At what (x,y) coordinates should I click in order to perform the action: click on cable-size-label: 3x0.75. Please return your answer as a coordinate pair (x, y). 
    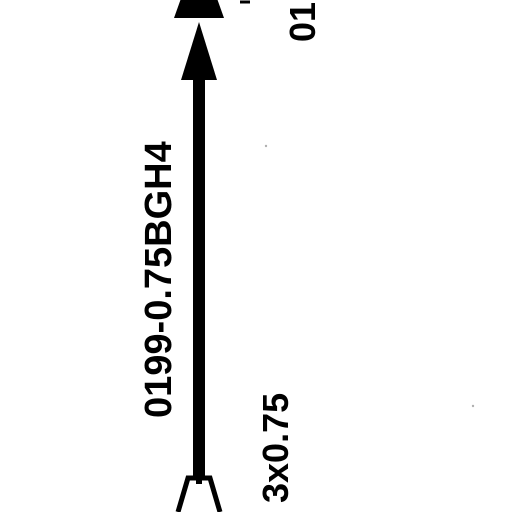
    Looking at the image, I should click on (275, 447).